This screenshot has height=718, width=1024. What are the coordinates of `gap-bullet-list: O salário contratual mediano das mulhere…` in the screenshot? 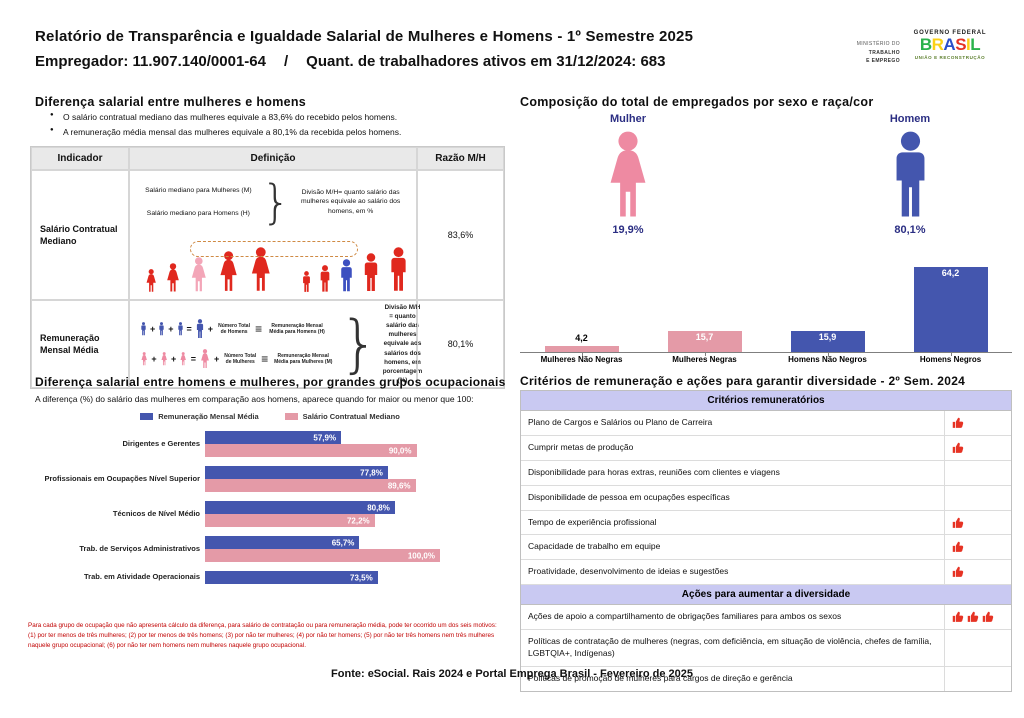 It's located at (270, 127).